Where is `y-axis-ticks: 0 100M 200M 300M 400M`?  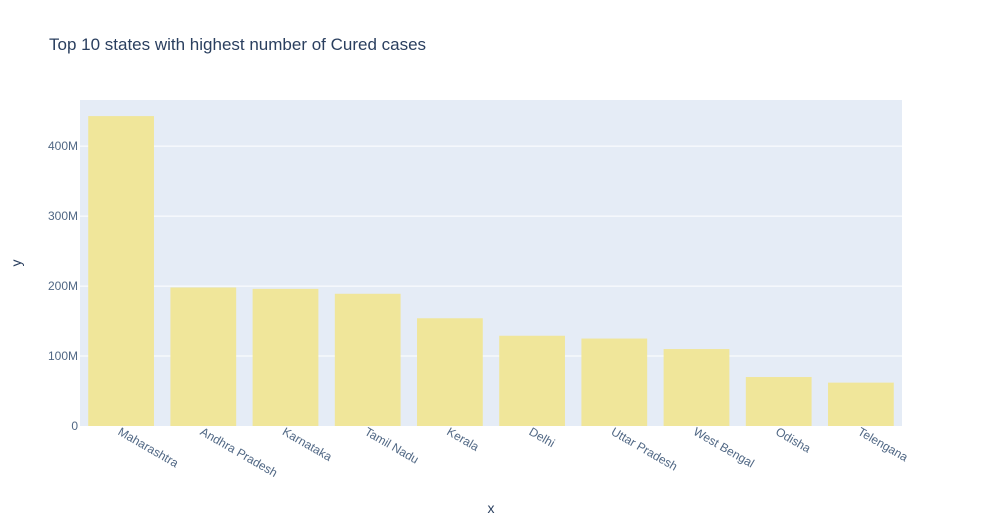 y-axis-ticks: 0 100M 200M 300M 400M is located at coordinates (63, 286).